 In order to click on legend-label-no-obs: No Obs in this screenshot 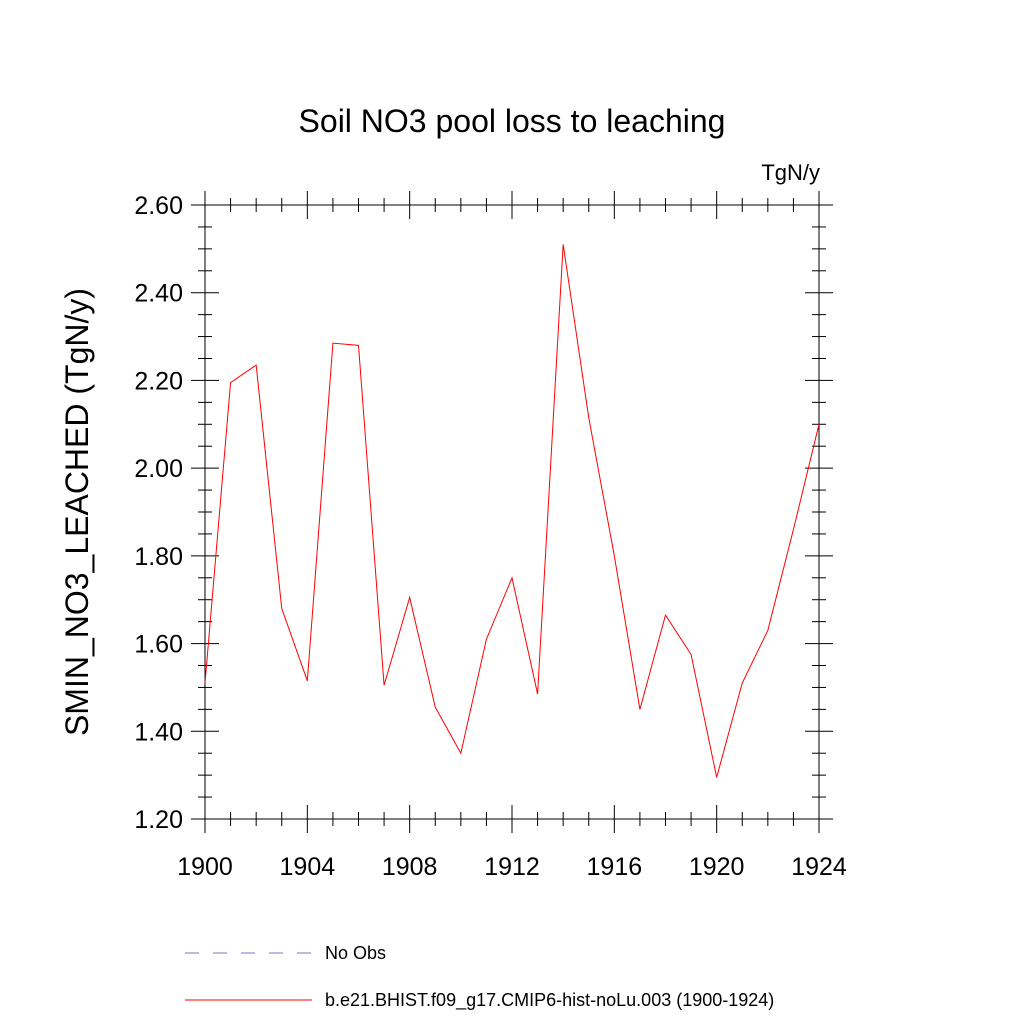, I will do `click(355, 953)`.